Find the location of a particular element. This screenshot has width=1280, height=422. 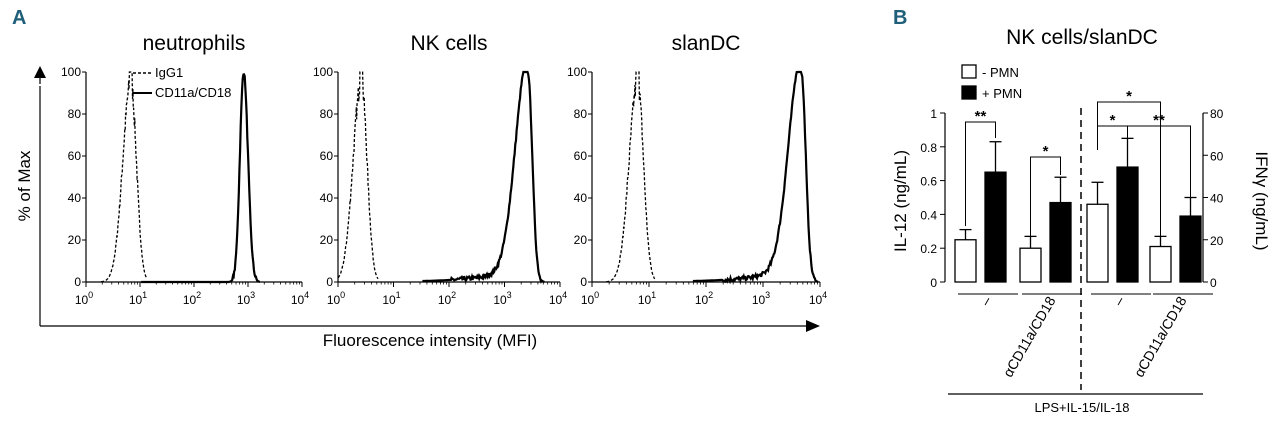

right-tick-label: 0 is located at coordinates (1213, 283).